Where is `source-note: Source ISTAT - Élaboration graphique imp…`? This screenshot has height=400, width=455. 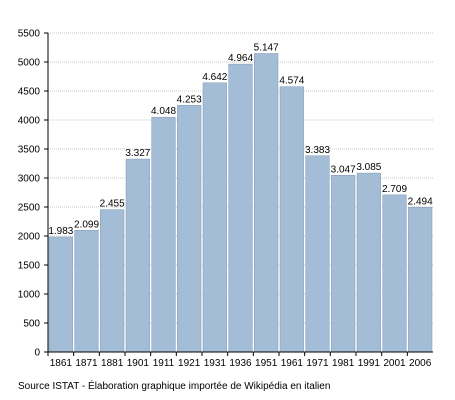 source-note: Source ISTAT - Élaboration graphique imp… is located at coordinates (174, 386).